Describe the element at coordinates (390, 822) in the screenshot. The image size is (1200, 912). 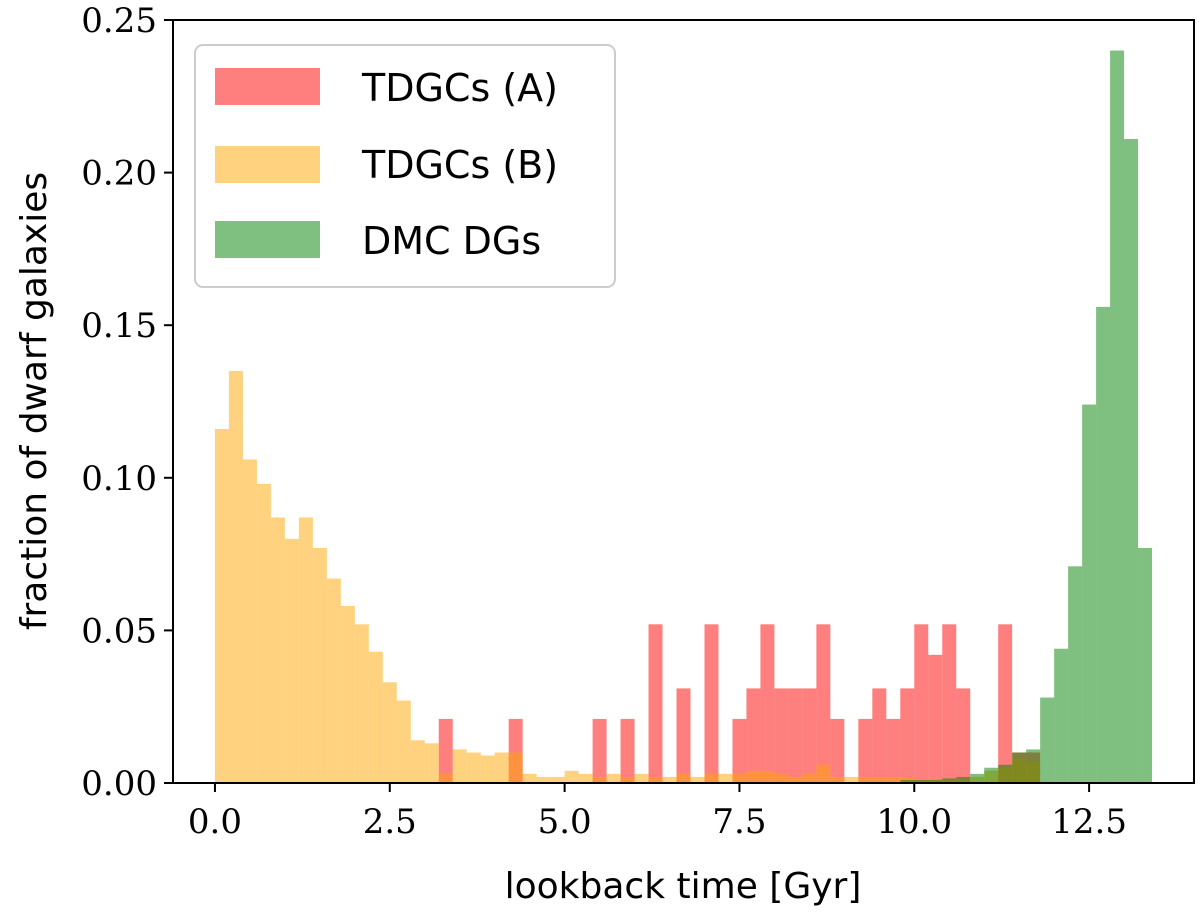
I see `x-tick-label: 2.5` at that location.